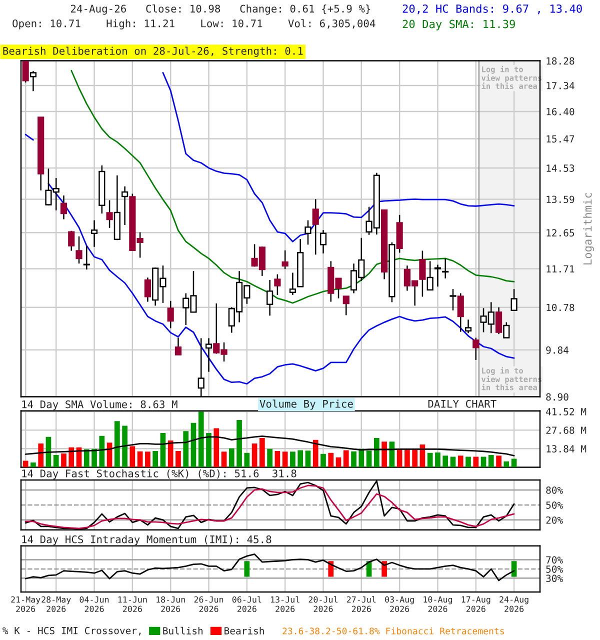  What do you see at coordinates (560, 168) in the screenshot?
I see `y-tick-label: 14.53` at bounding box center [560, 168].